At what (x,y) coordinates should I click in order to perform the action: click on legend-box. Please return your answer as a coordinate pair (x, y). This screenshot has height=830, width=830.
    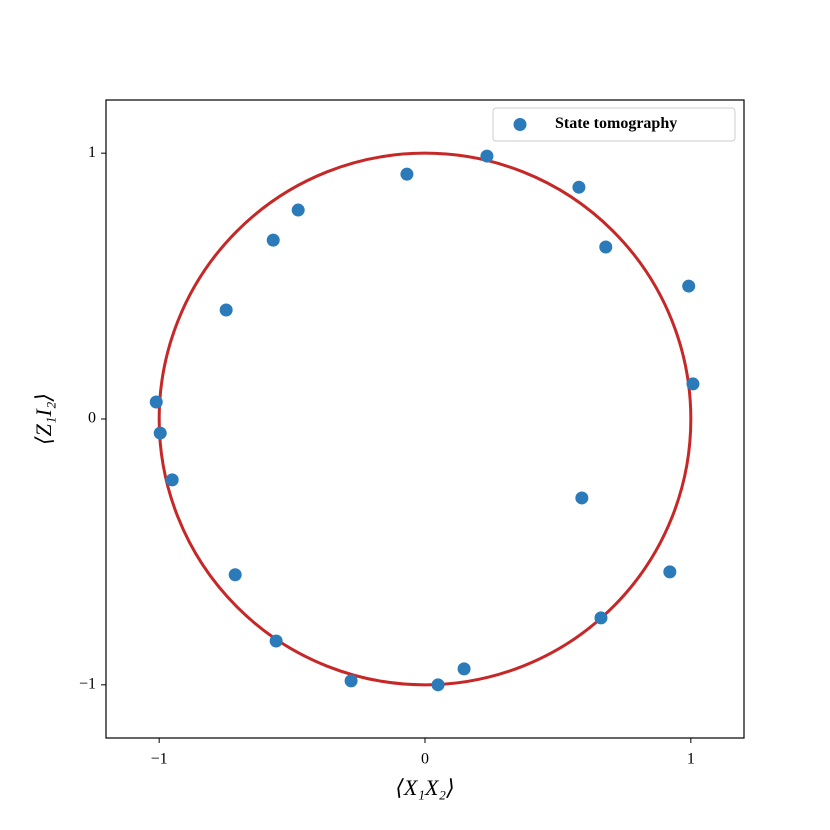
    Looking at the image, I should click on (614, 124).